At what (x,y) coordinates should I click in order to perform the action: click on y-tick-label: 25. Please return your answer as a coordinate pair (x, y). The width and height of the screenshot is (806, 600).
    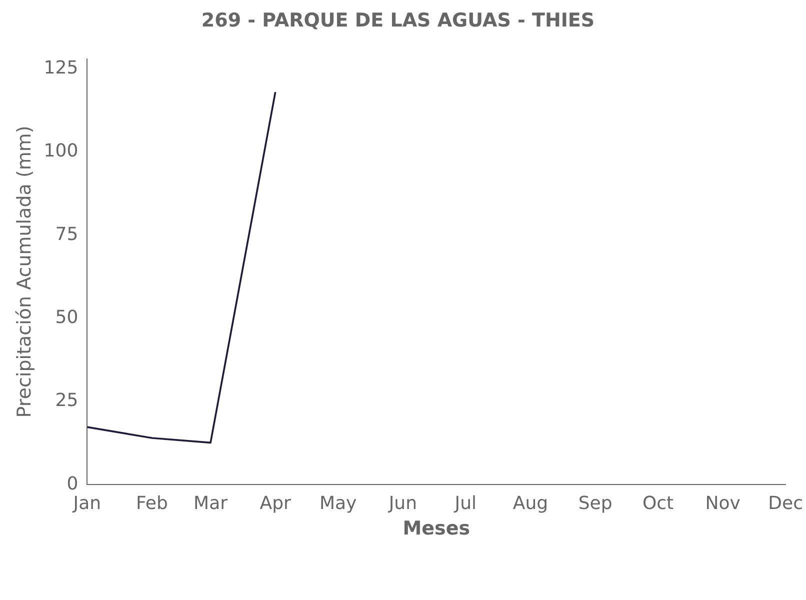
    Looking at the image, I should click on (66, 401).